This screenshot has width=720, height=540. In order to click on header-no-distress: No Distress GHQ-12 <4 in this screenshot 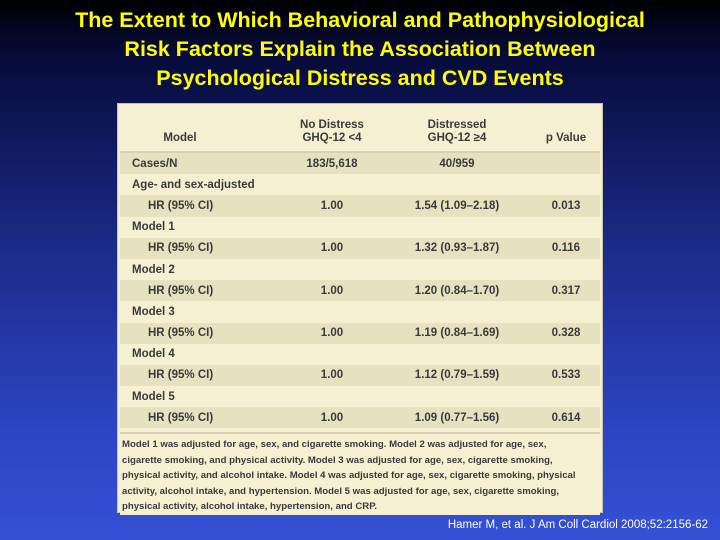, I will do `click(332, 128)`.